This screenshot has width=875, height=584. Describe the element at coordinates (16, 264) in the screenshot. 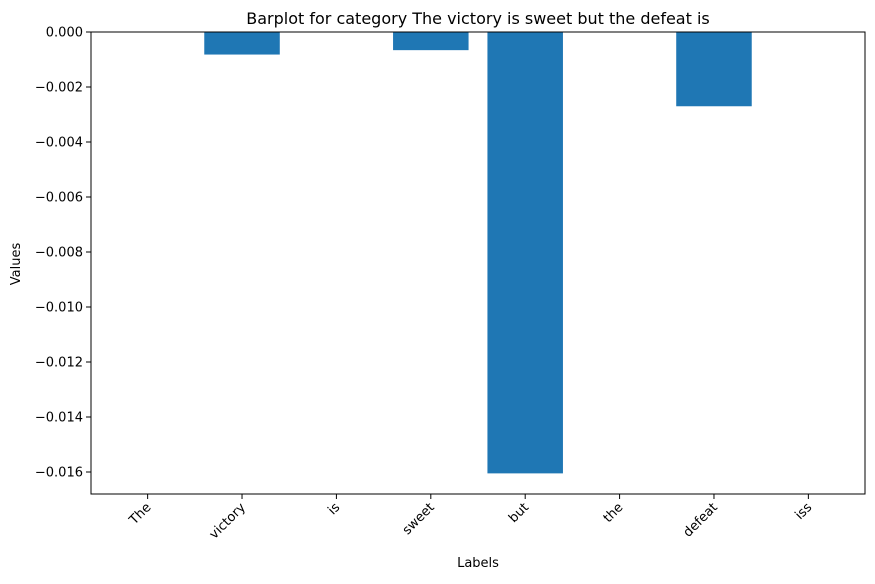

I see `y-axis-label: Values` at that location.